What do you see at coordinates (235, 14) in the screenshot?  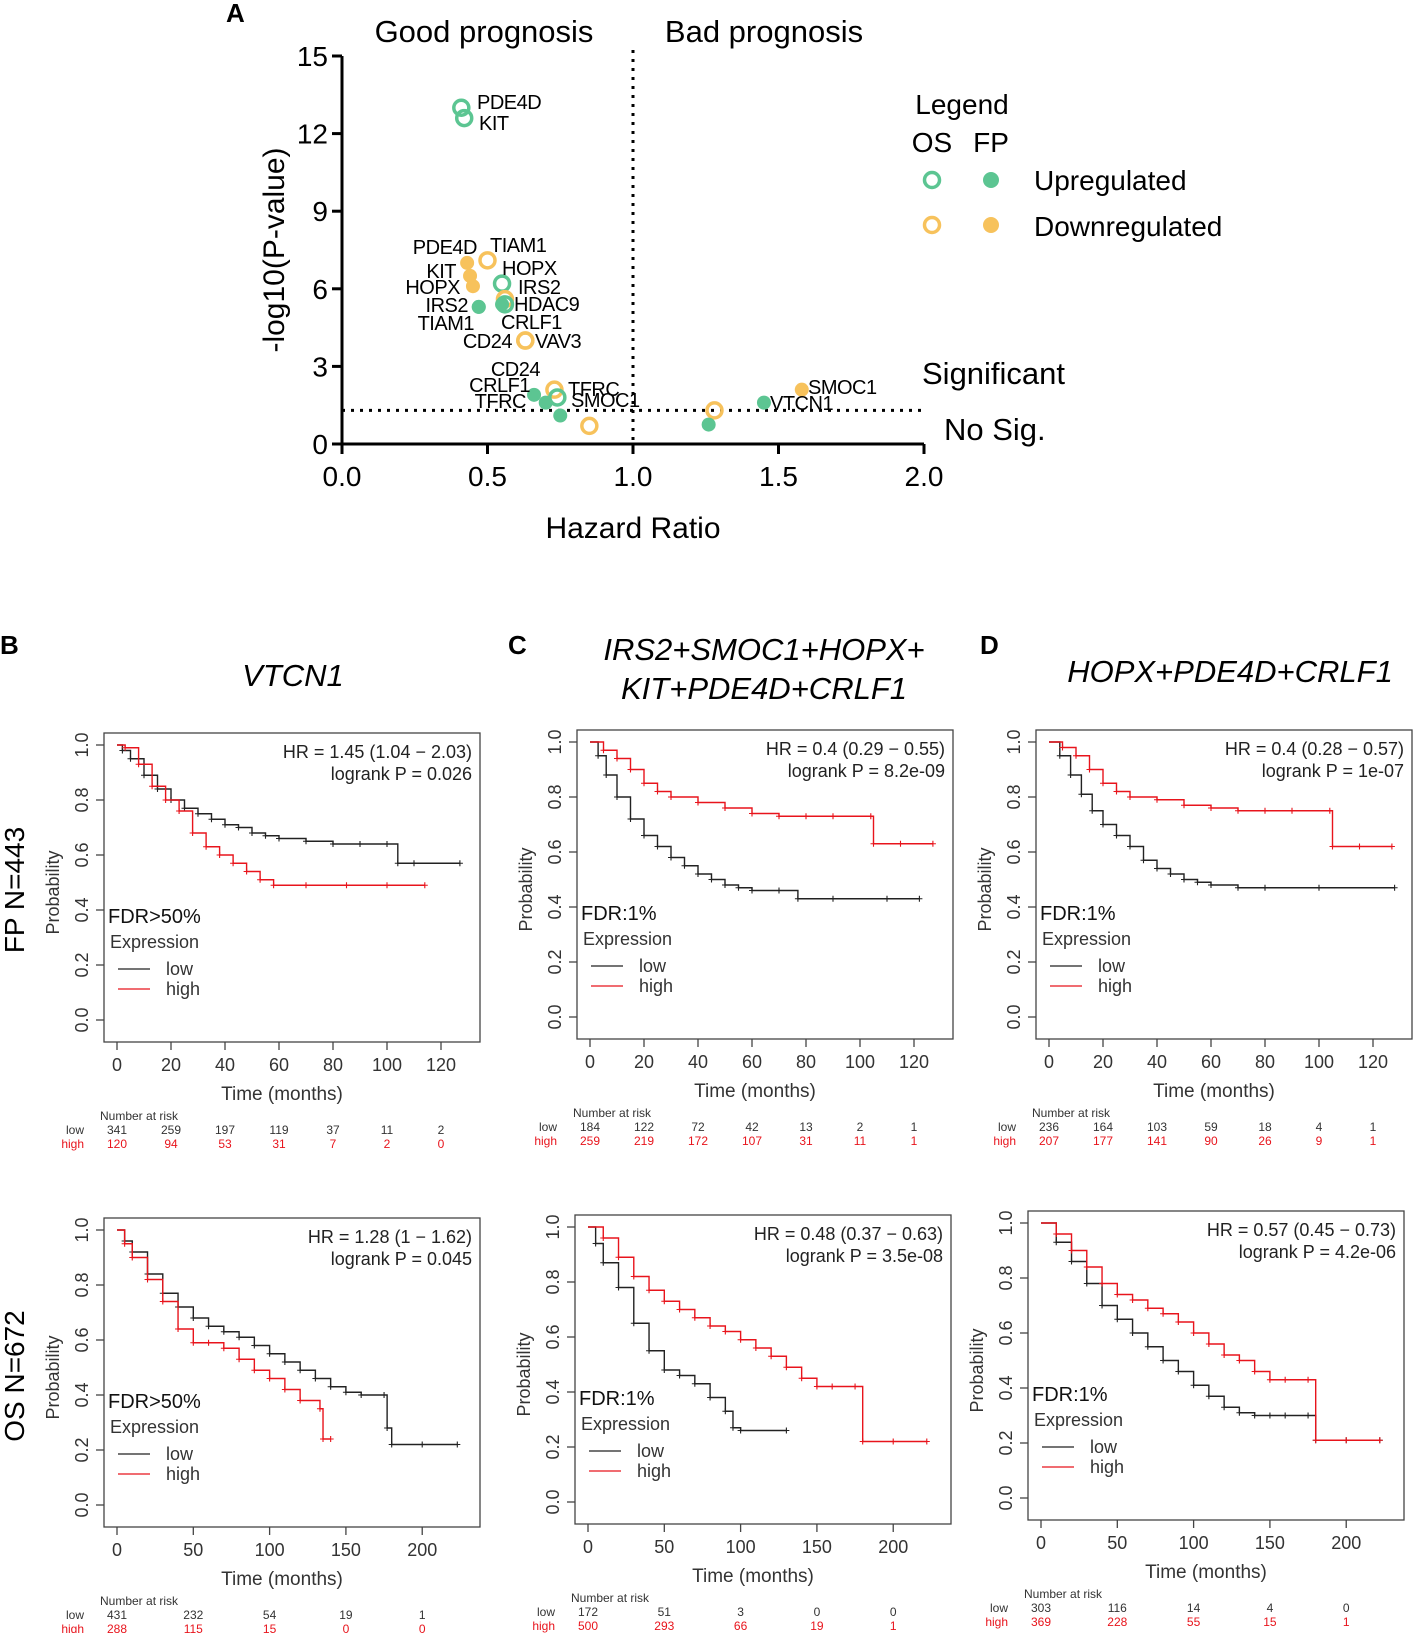 I see `panel-label-a: A` at bounding box center [235, 14].